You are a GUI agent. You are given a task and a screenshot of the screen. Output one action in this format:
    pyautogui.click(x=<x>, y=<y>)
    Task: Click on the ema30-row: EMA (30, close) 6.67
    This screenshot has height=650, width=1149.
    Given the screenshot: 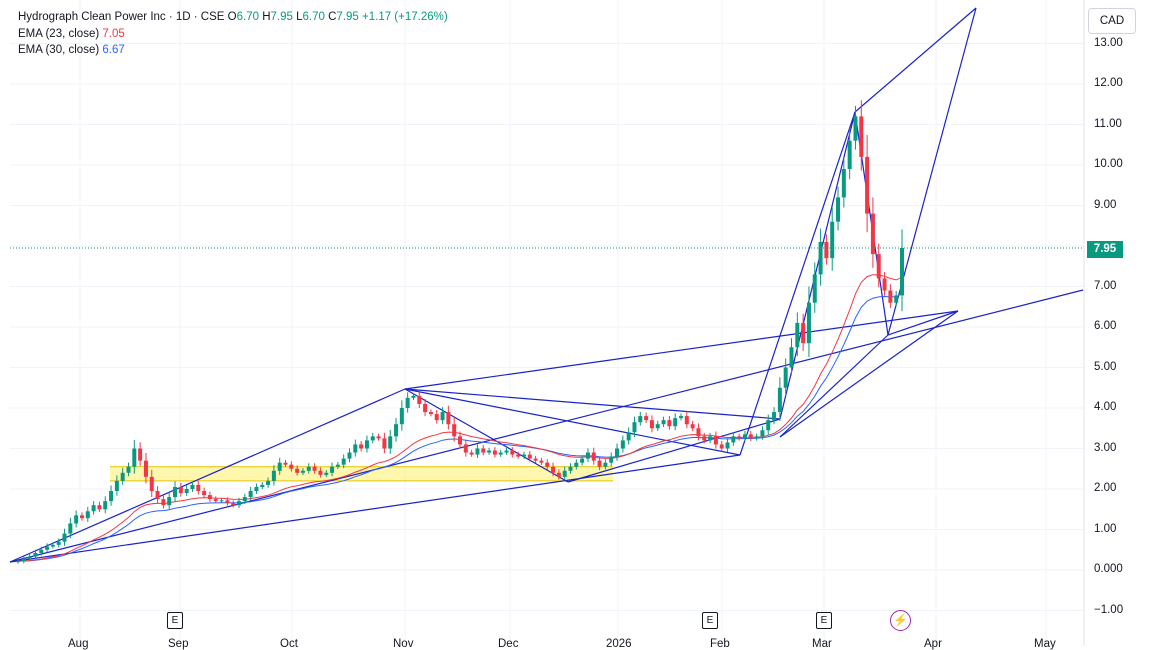 What is the action you would take?
    pyautogui.click(x=233, y=50)
    